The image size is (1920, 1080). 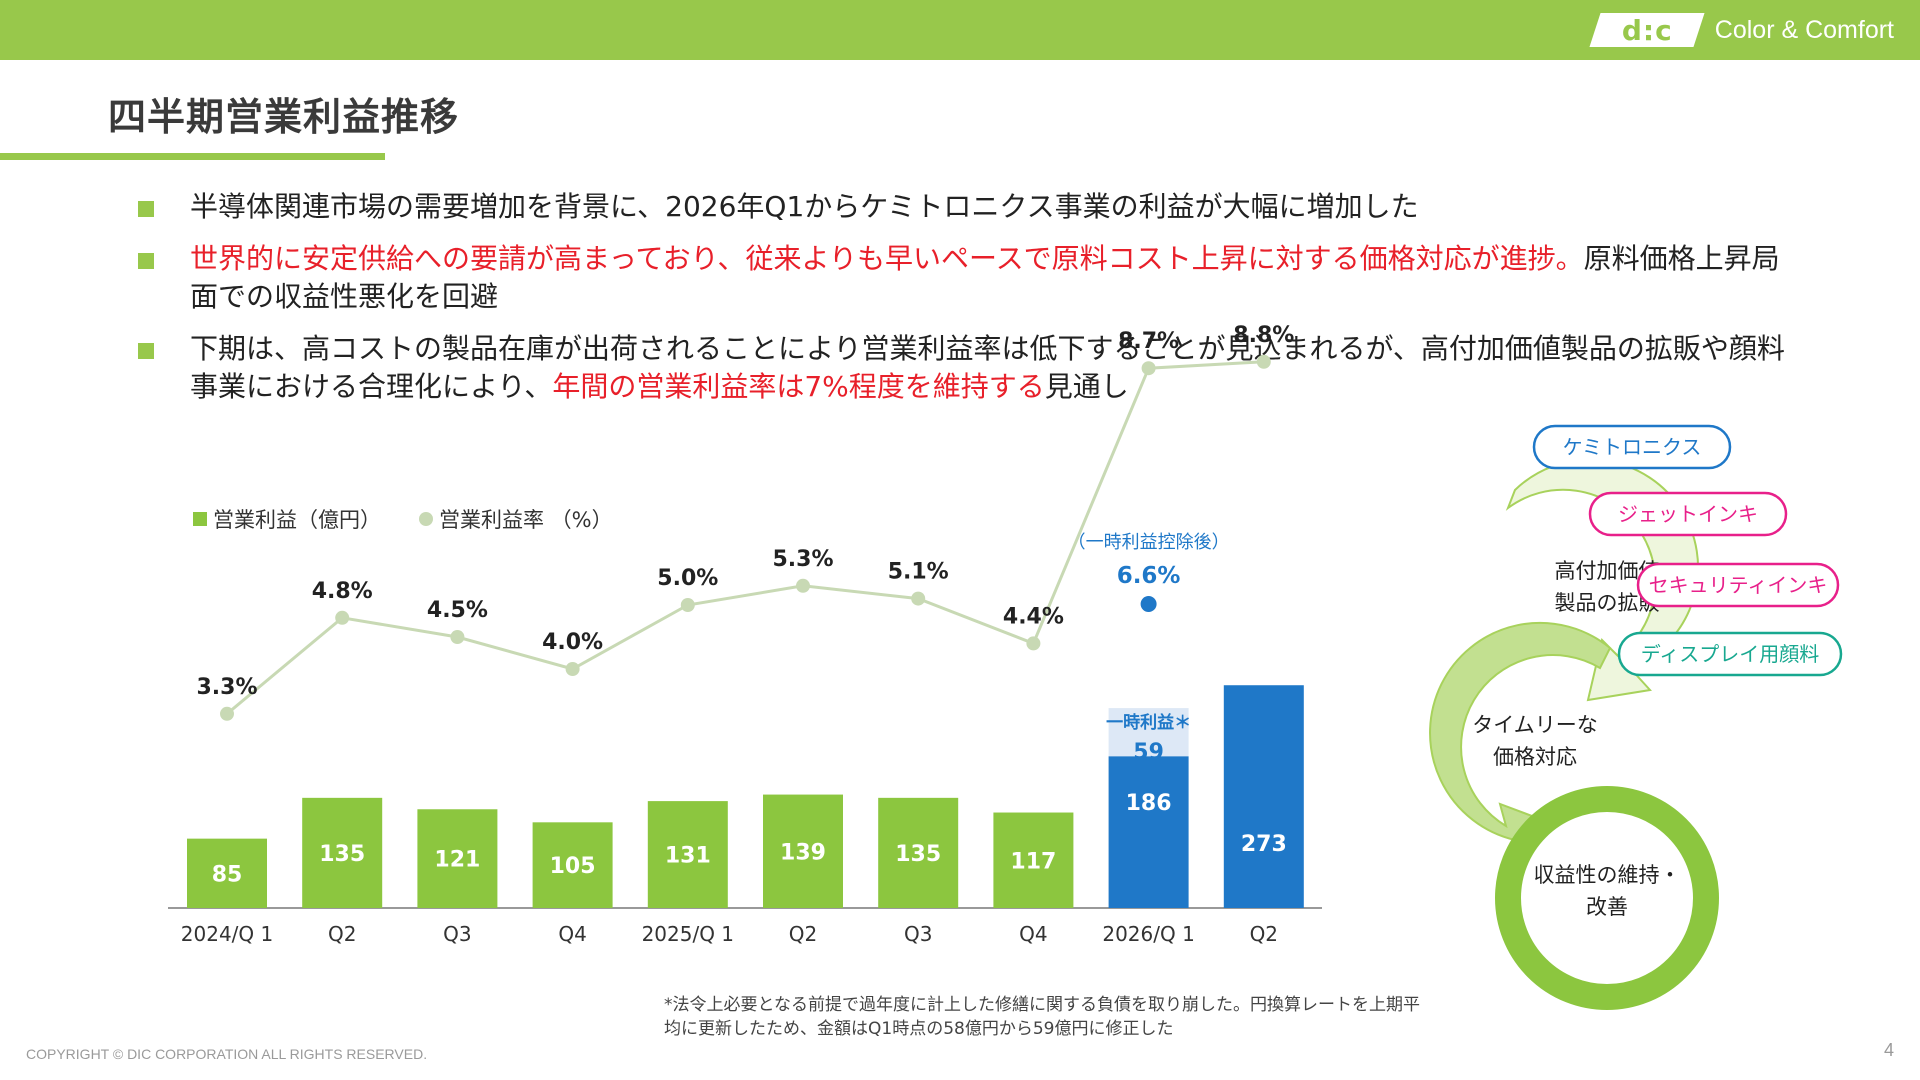 I want to click on cycle-arrow-middle, so click(x=1520, y=744).